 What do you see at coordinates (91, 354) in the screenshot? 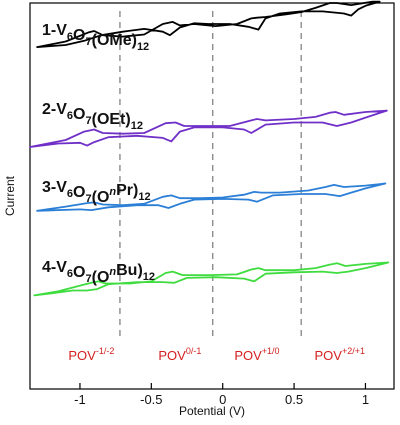
I see `redox-couple-1: POV-1/-2` at bounding box center [91, 354].